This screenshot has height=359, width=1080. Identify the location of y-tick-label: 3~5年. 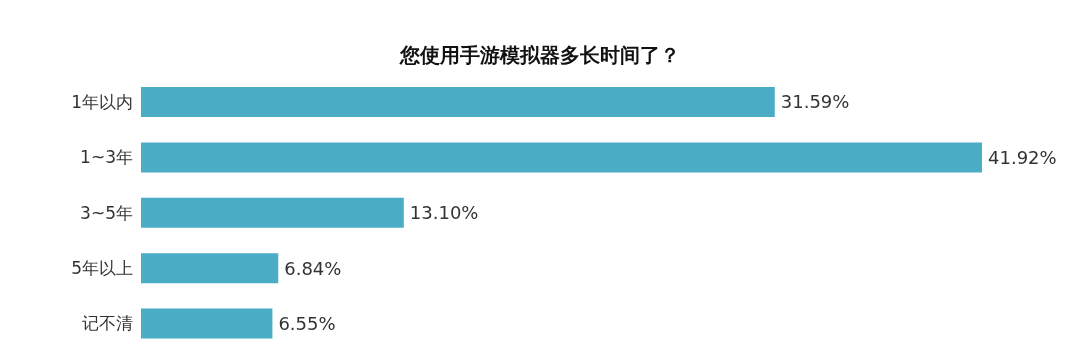
(106, 212).